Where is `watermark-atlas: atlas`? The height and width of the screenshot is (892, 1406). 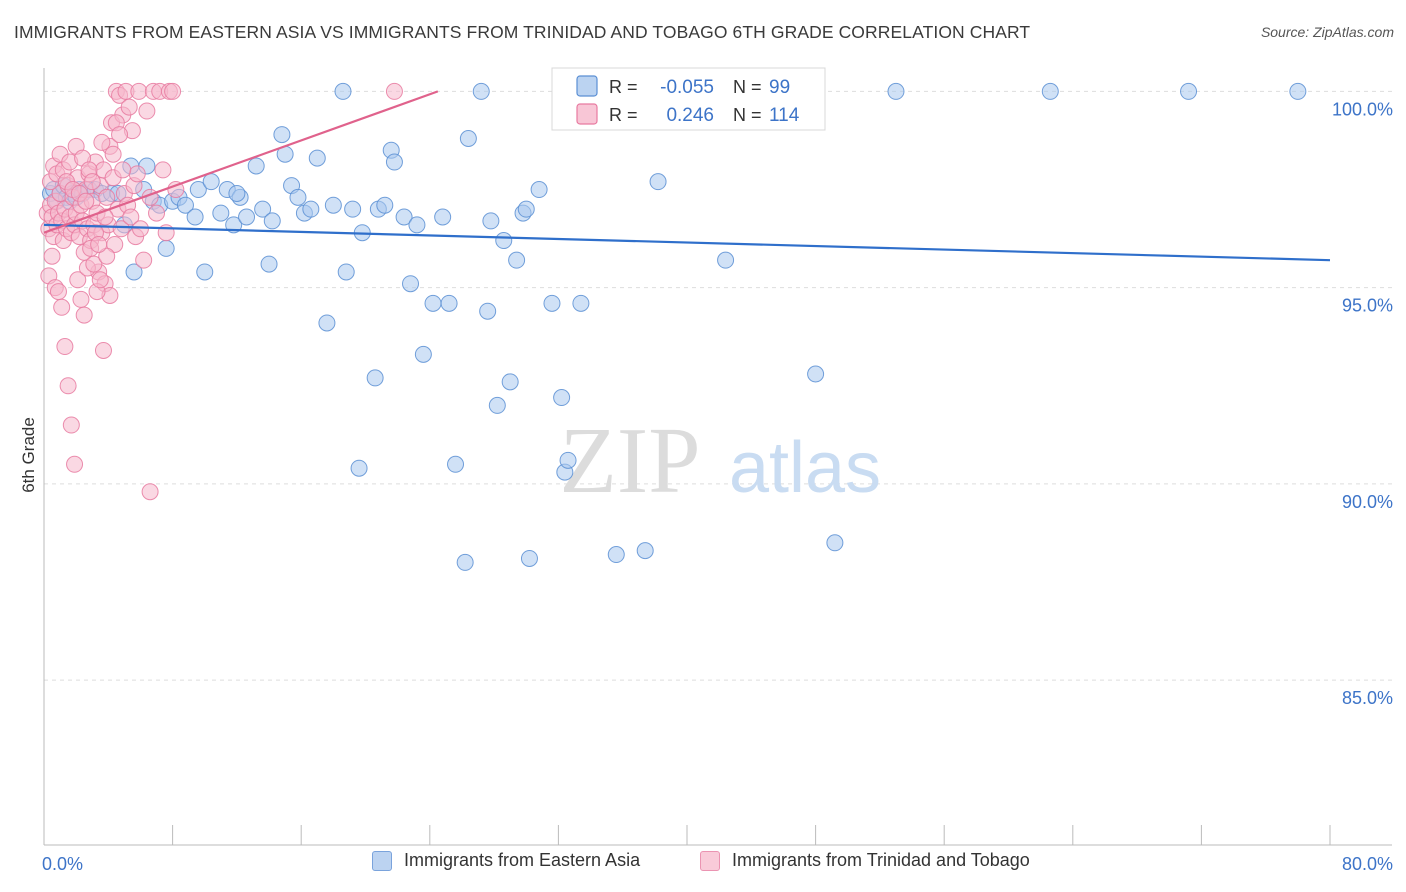
watermark-atlas: atlas is located at coordinates (805, 468).